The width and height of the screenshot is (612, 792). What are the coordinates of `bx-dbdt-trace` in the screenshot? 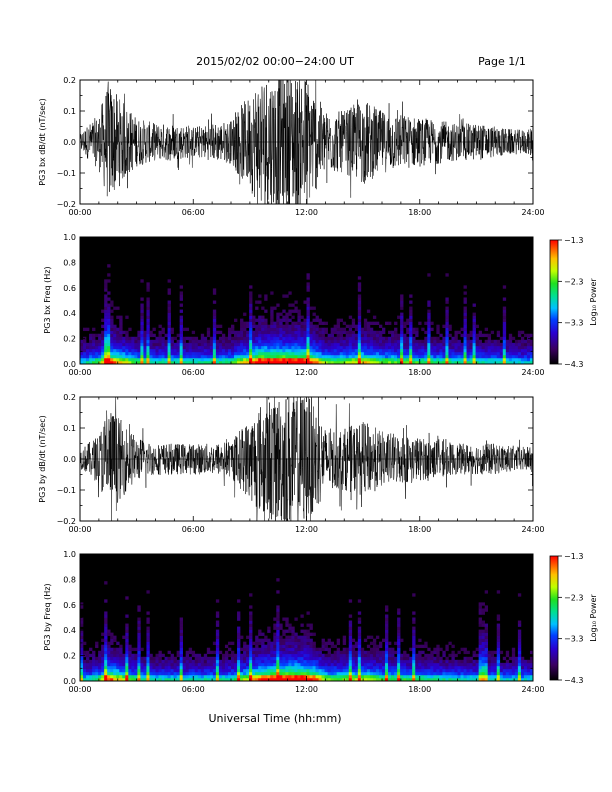 It's located at (306, 142).